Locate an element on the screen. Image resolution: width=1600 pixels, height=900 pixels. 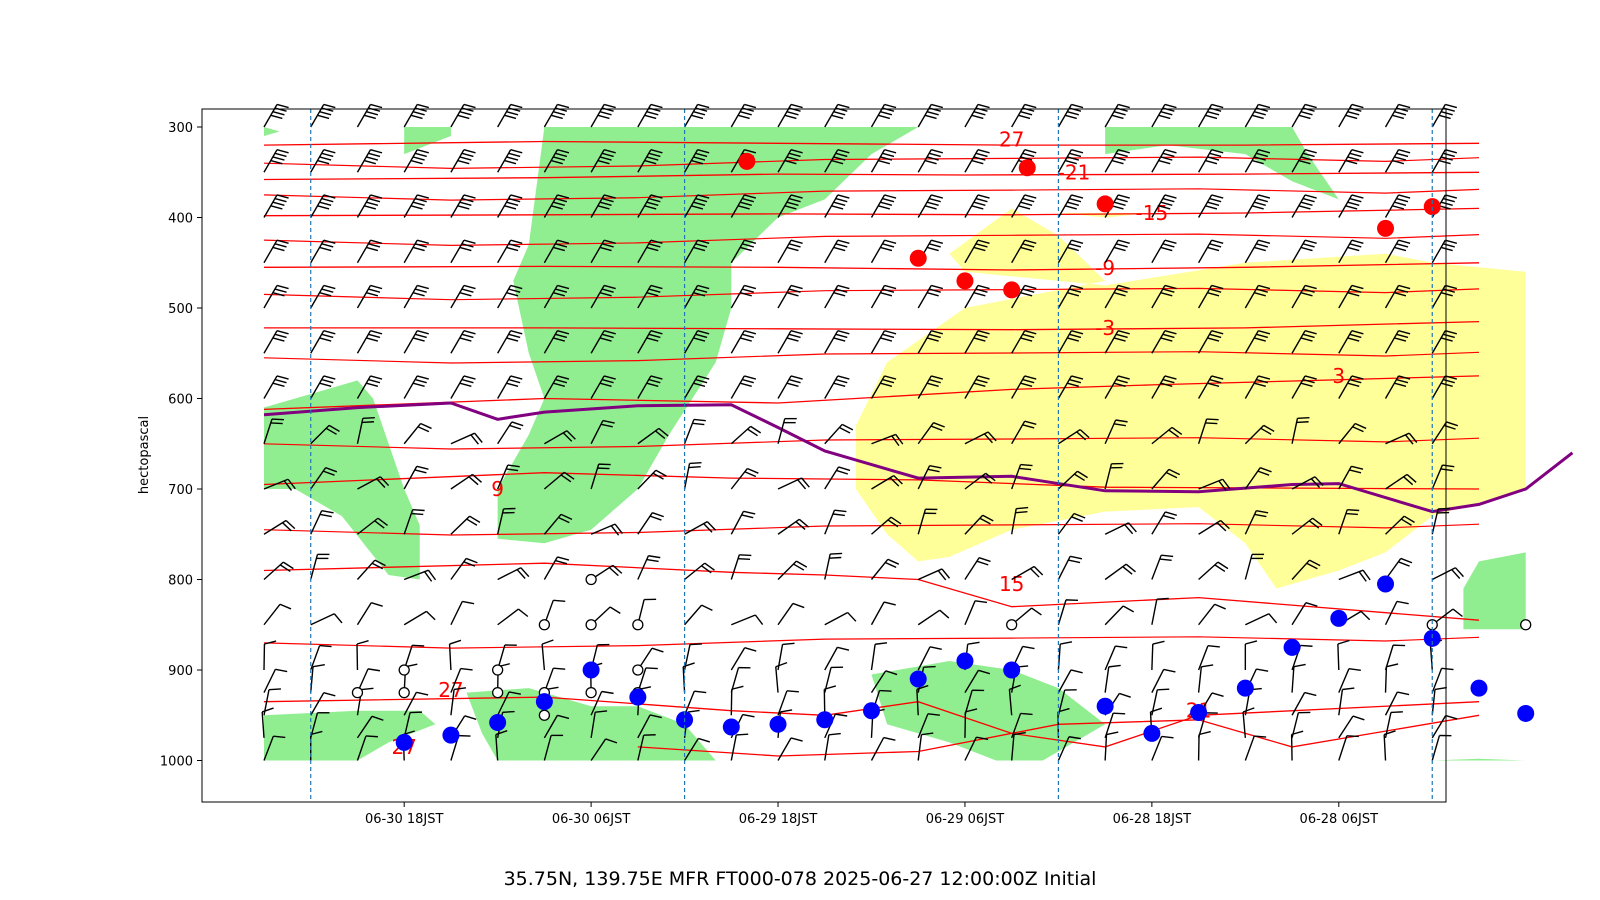
y-tick-label: 700 is located at coordinates (180, 490).